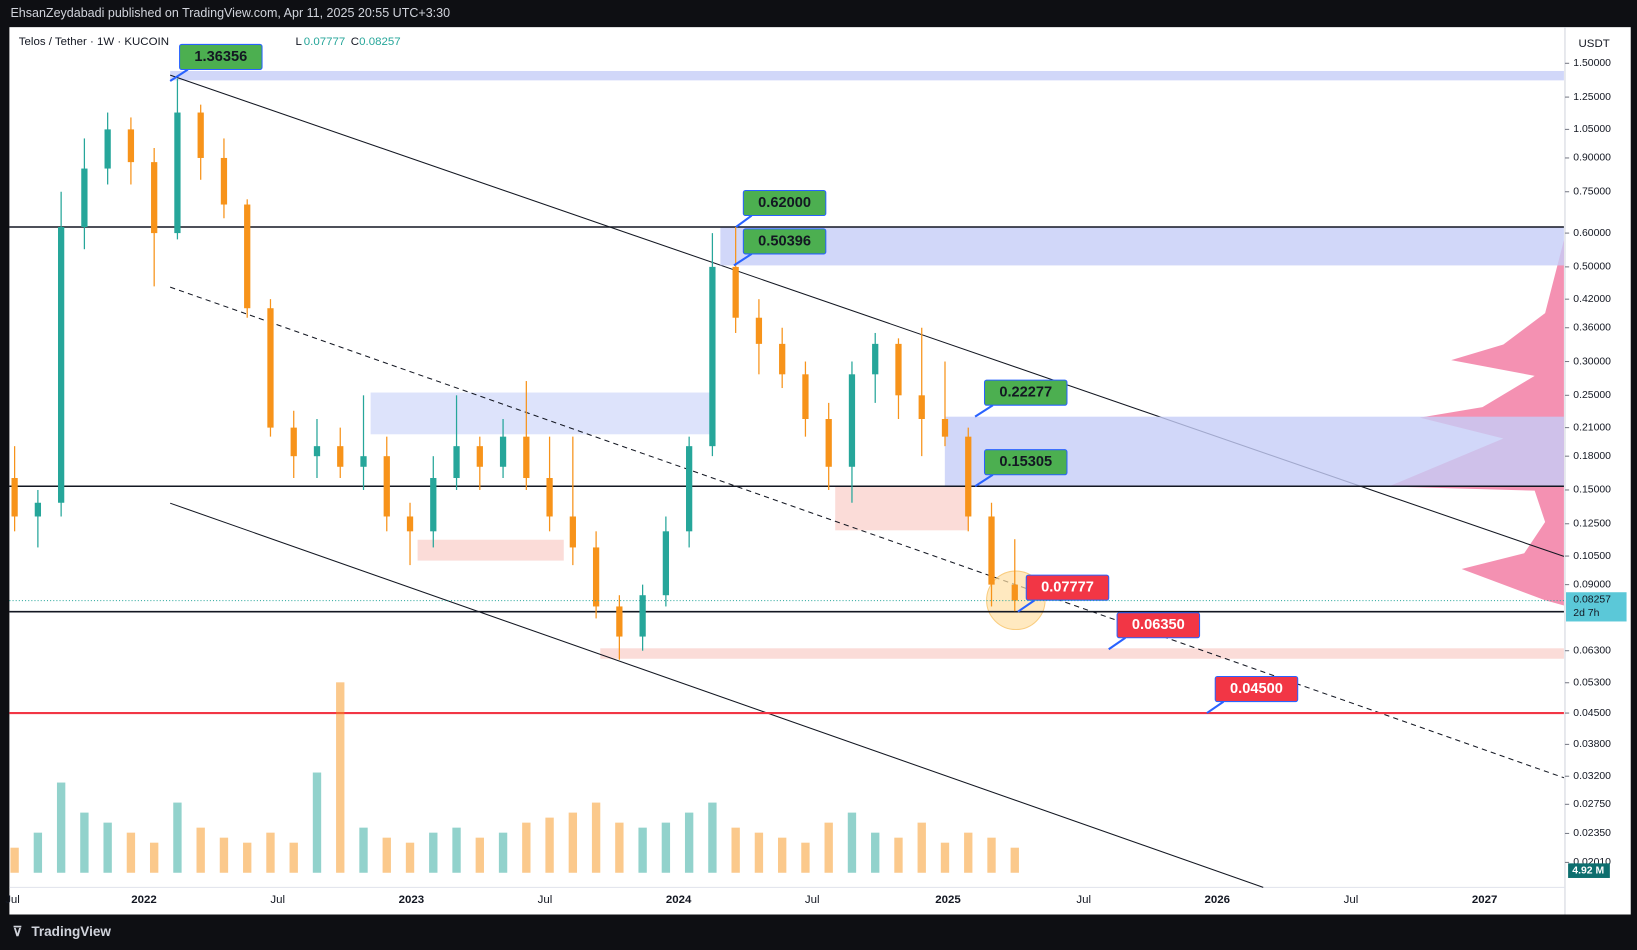 This screenshot has height=950, width=1637. Describe the element at coordinates (1592, 456) in the screenshot. I see `price-tick-label: 0.18000` at that location.